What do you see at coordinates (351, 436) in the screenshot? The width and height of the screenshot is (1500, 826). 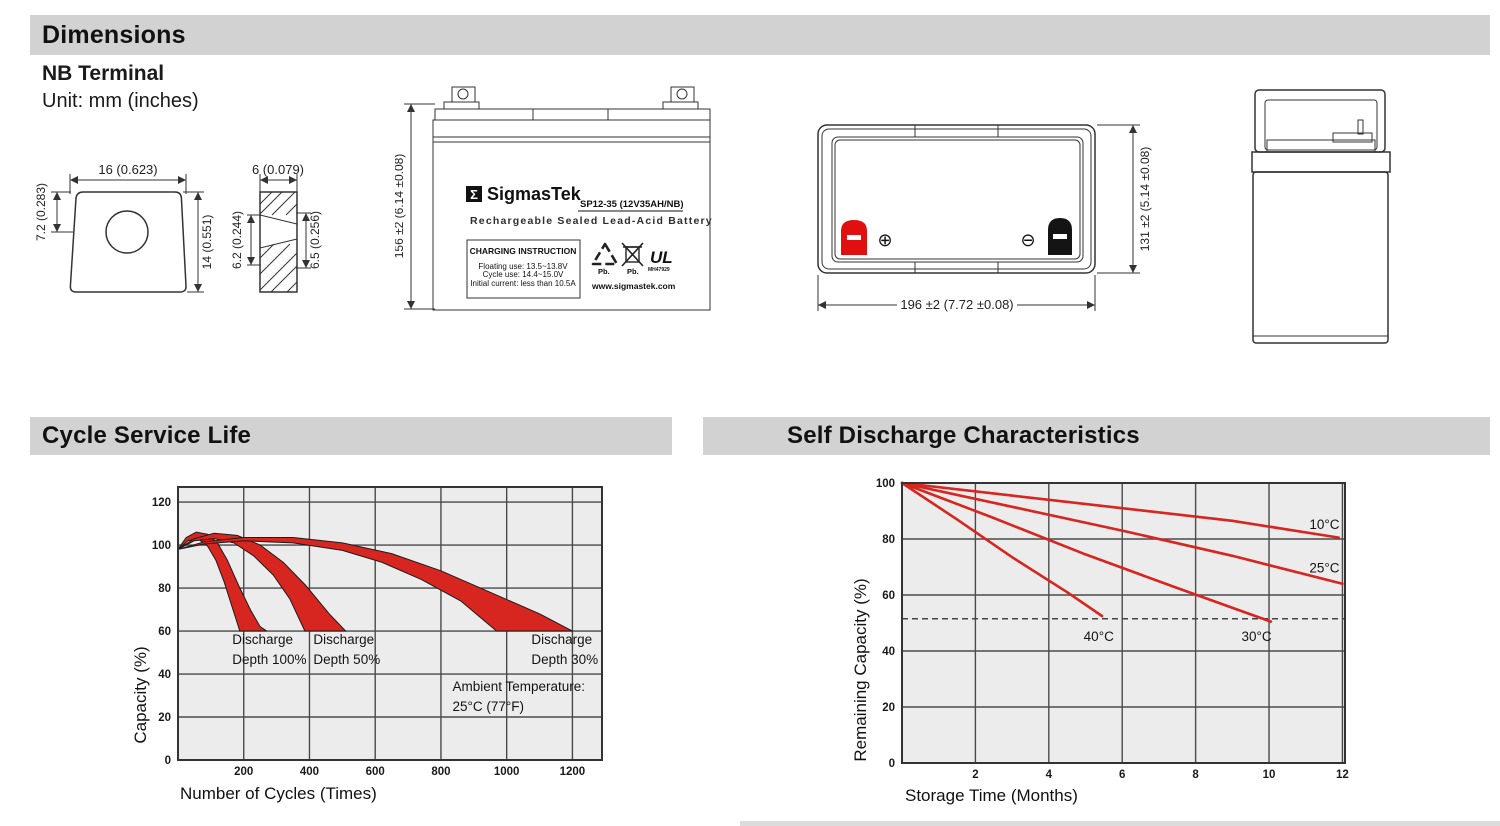 I see `cycle-service-life-header: Cycle Service Life` at bounding box center [351, 436].